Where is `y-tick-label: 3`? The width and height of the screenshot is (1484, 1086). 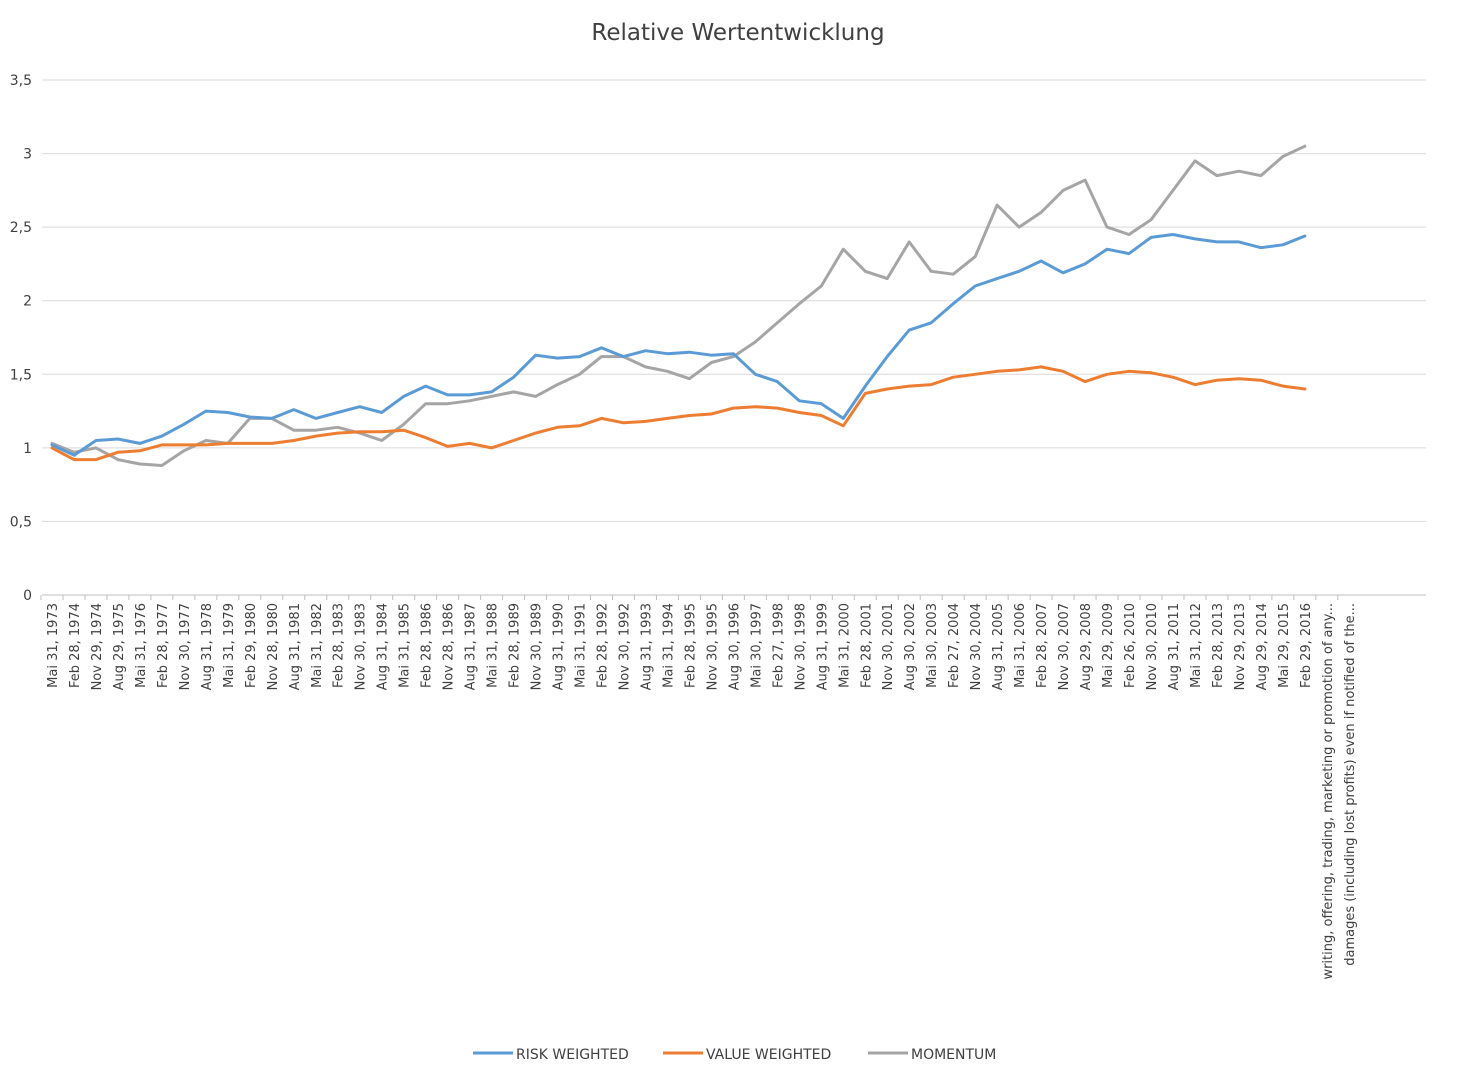
y-tick-label: 3 is located at coordinates (27, 155).